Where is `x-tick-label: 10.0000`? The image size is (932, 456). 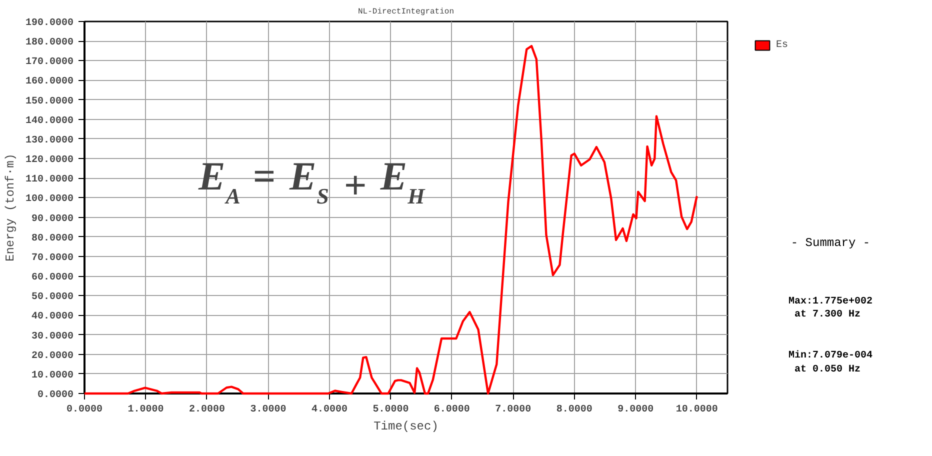
x-tick-label: 10.0000 is located at coordinates (697, 410).